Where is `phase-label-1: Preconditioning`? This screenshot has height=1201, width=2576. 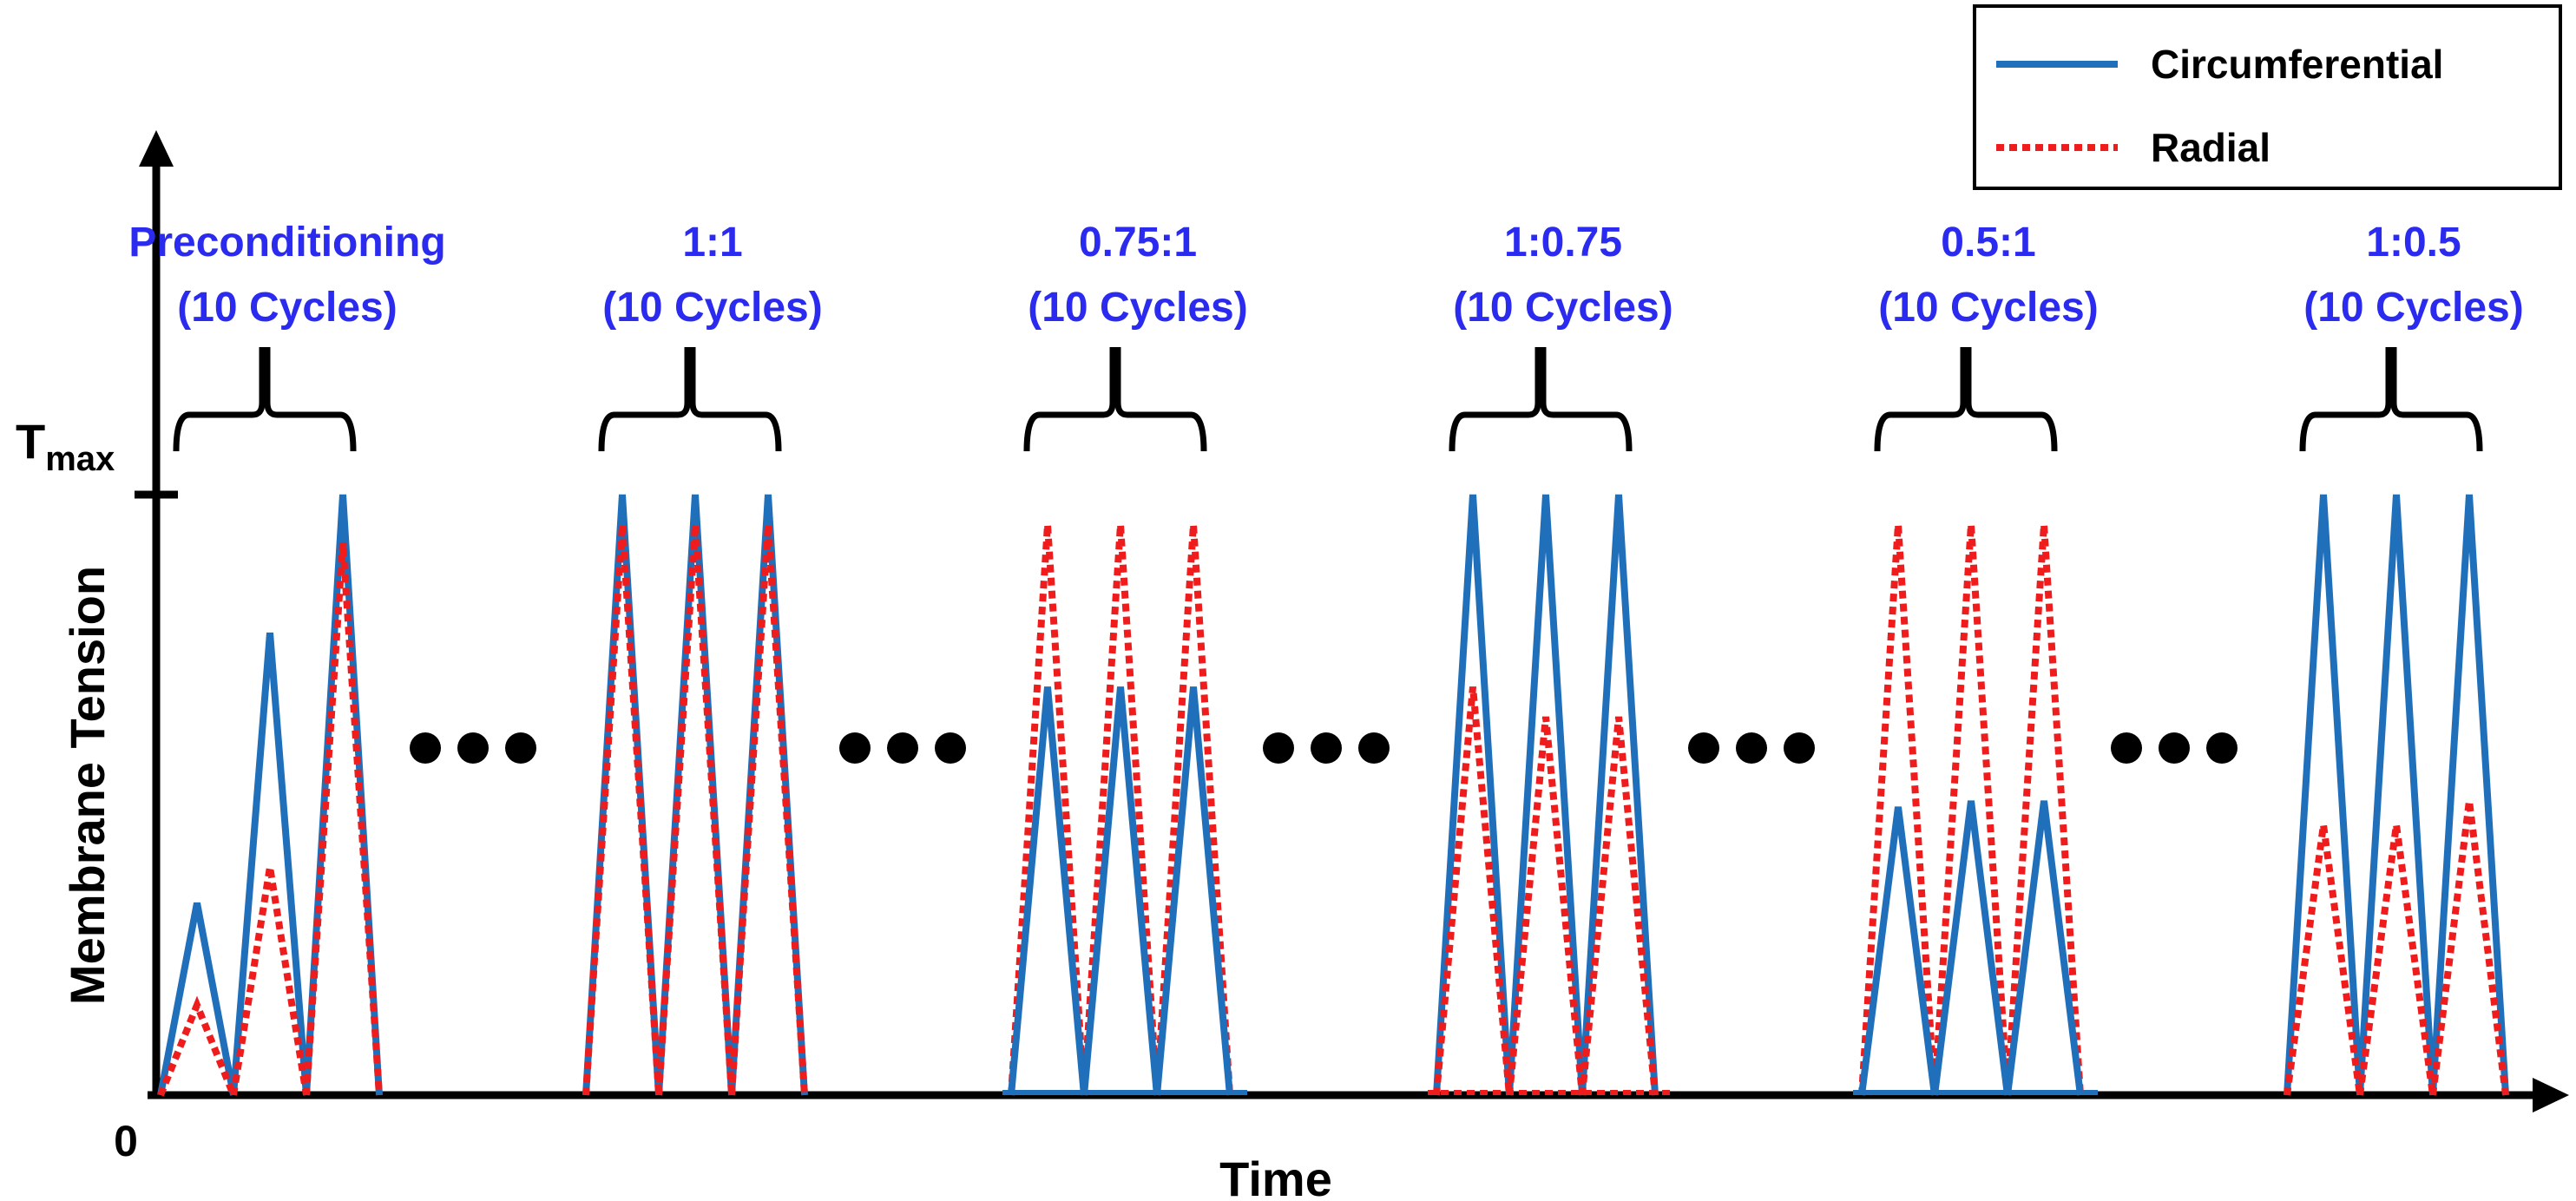
phase-label-1: Preconditioning is located at coordinates (286, 243).